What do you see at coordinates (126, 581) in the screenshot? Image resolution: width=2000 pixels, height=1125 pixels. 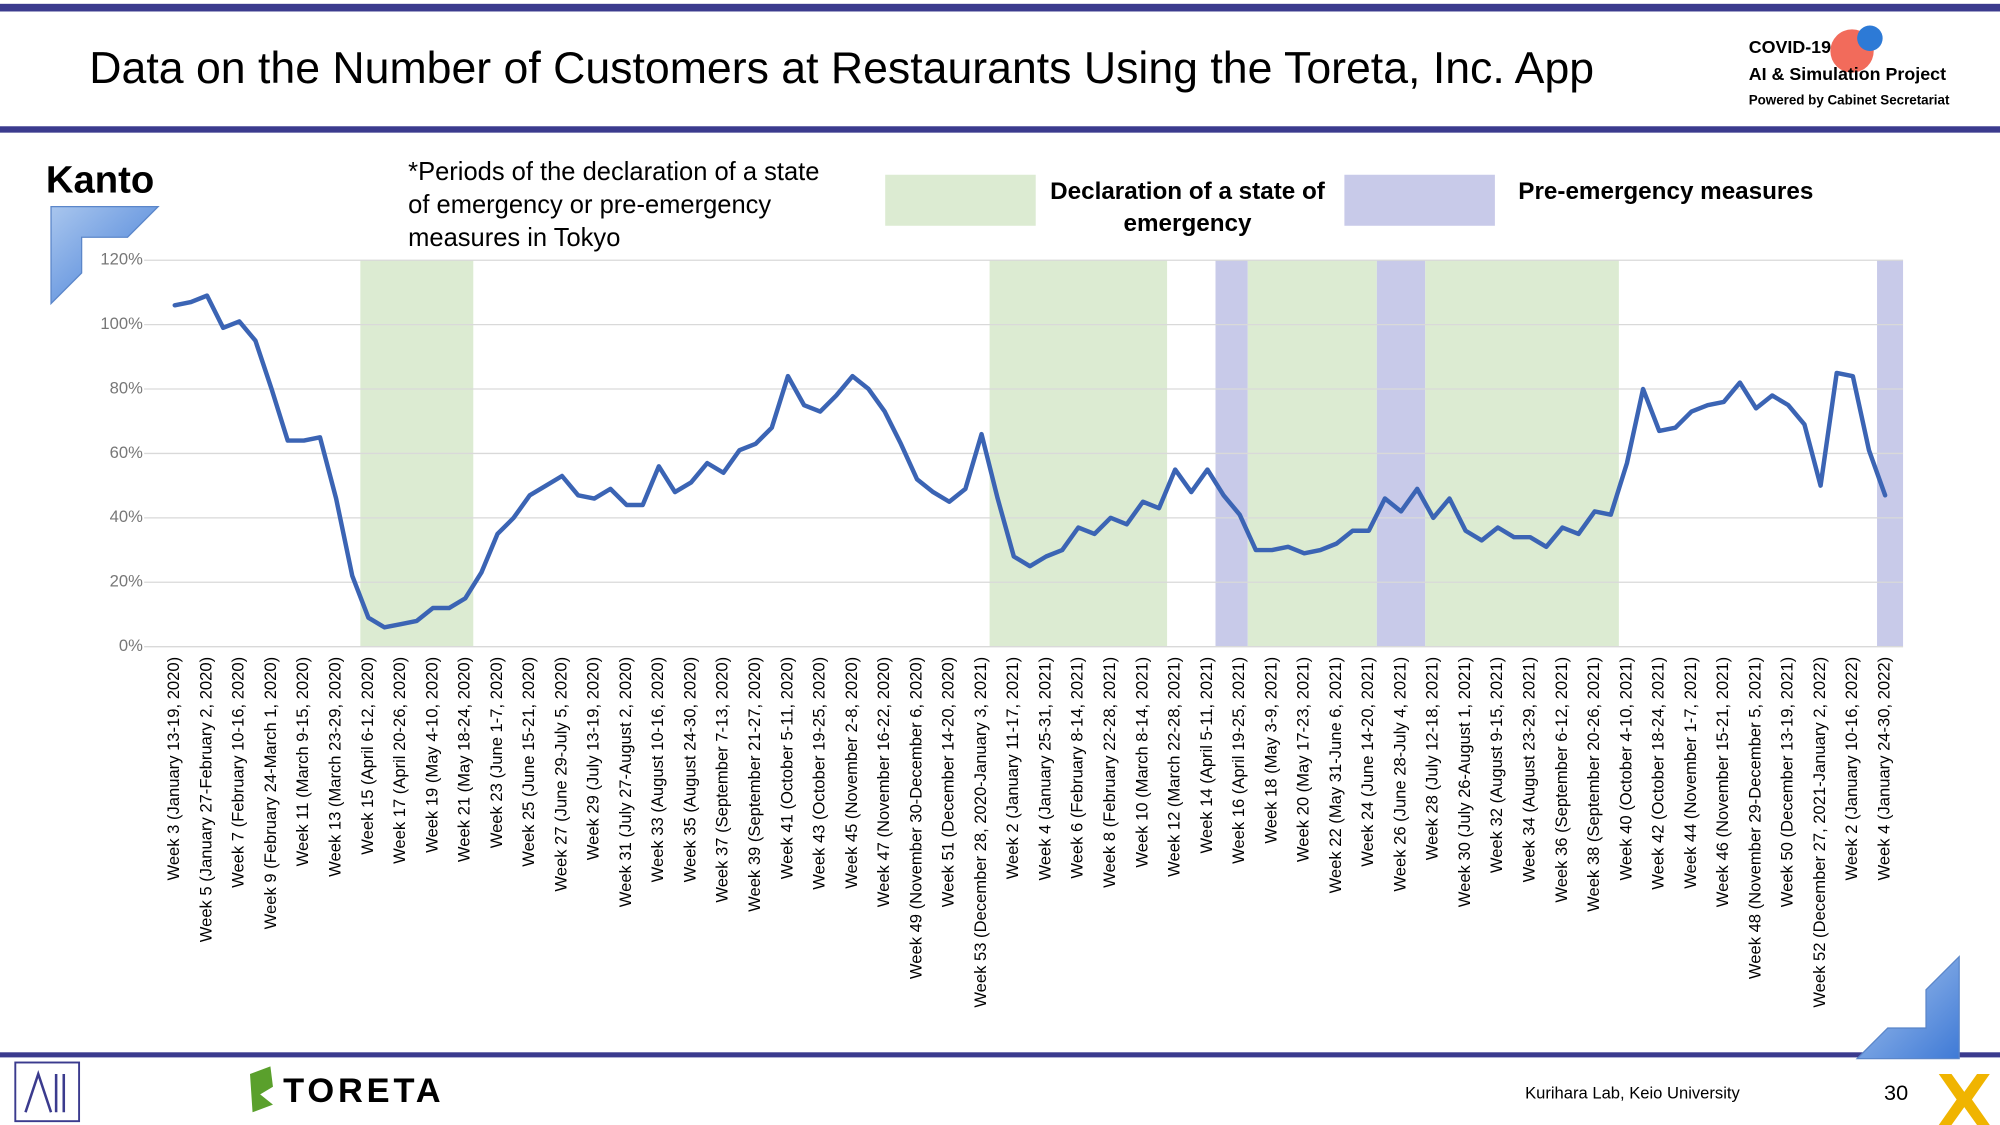 I see `y-tick-label: 20%` at bounding box center [126, 581].